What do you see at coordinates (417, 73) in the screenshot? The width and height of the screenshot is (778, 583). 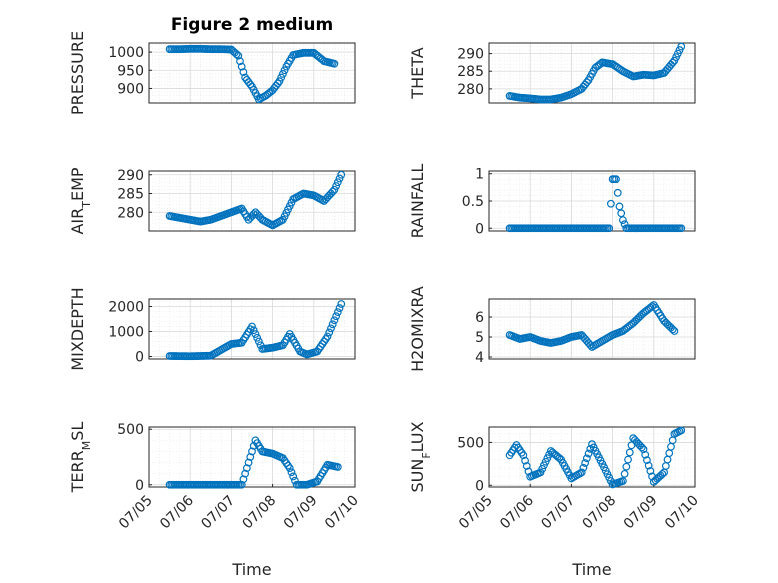 I see `y-axis-label: THETA` at bounding box center [417, 73].